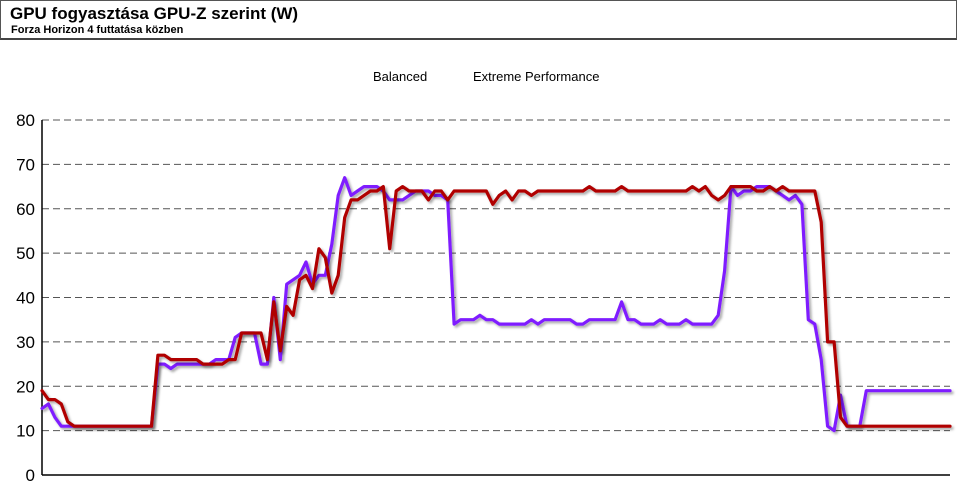  I want to click on legend-label: Balanced, so click(400, 76).